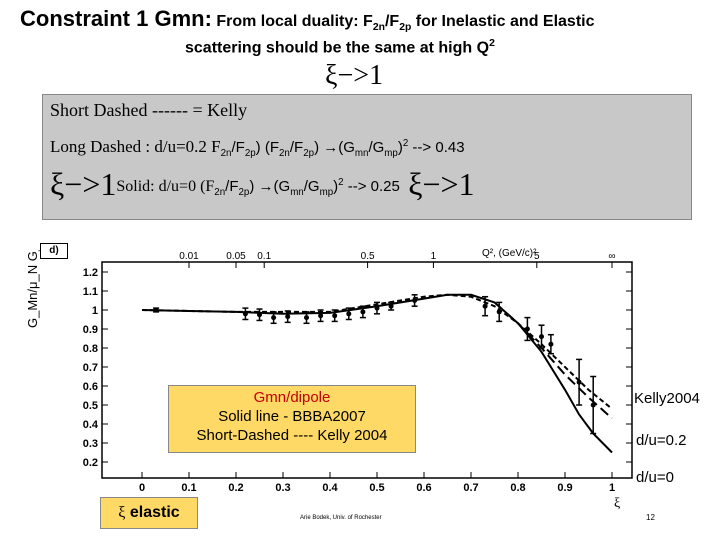 Image resolution: width=720 pixels, height=540 pixels. What do you see at coordinates (617, 503) in the screenshot?
I see `xi-axis-label: ξ` at bounding box center [617, 503].